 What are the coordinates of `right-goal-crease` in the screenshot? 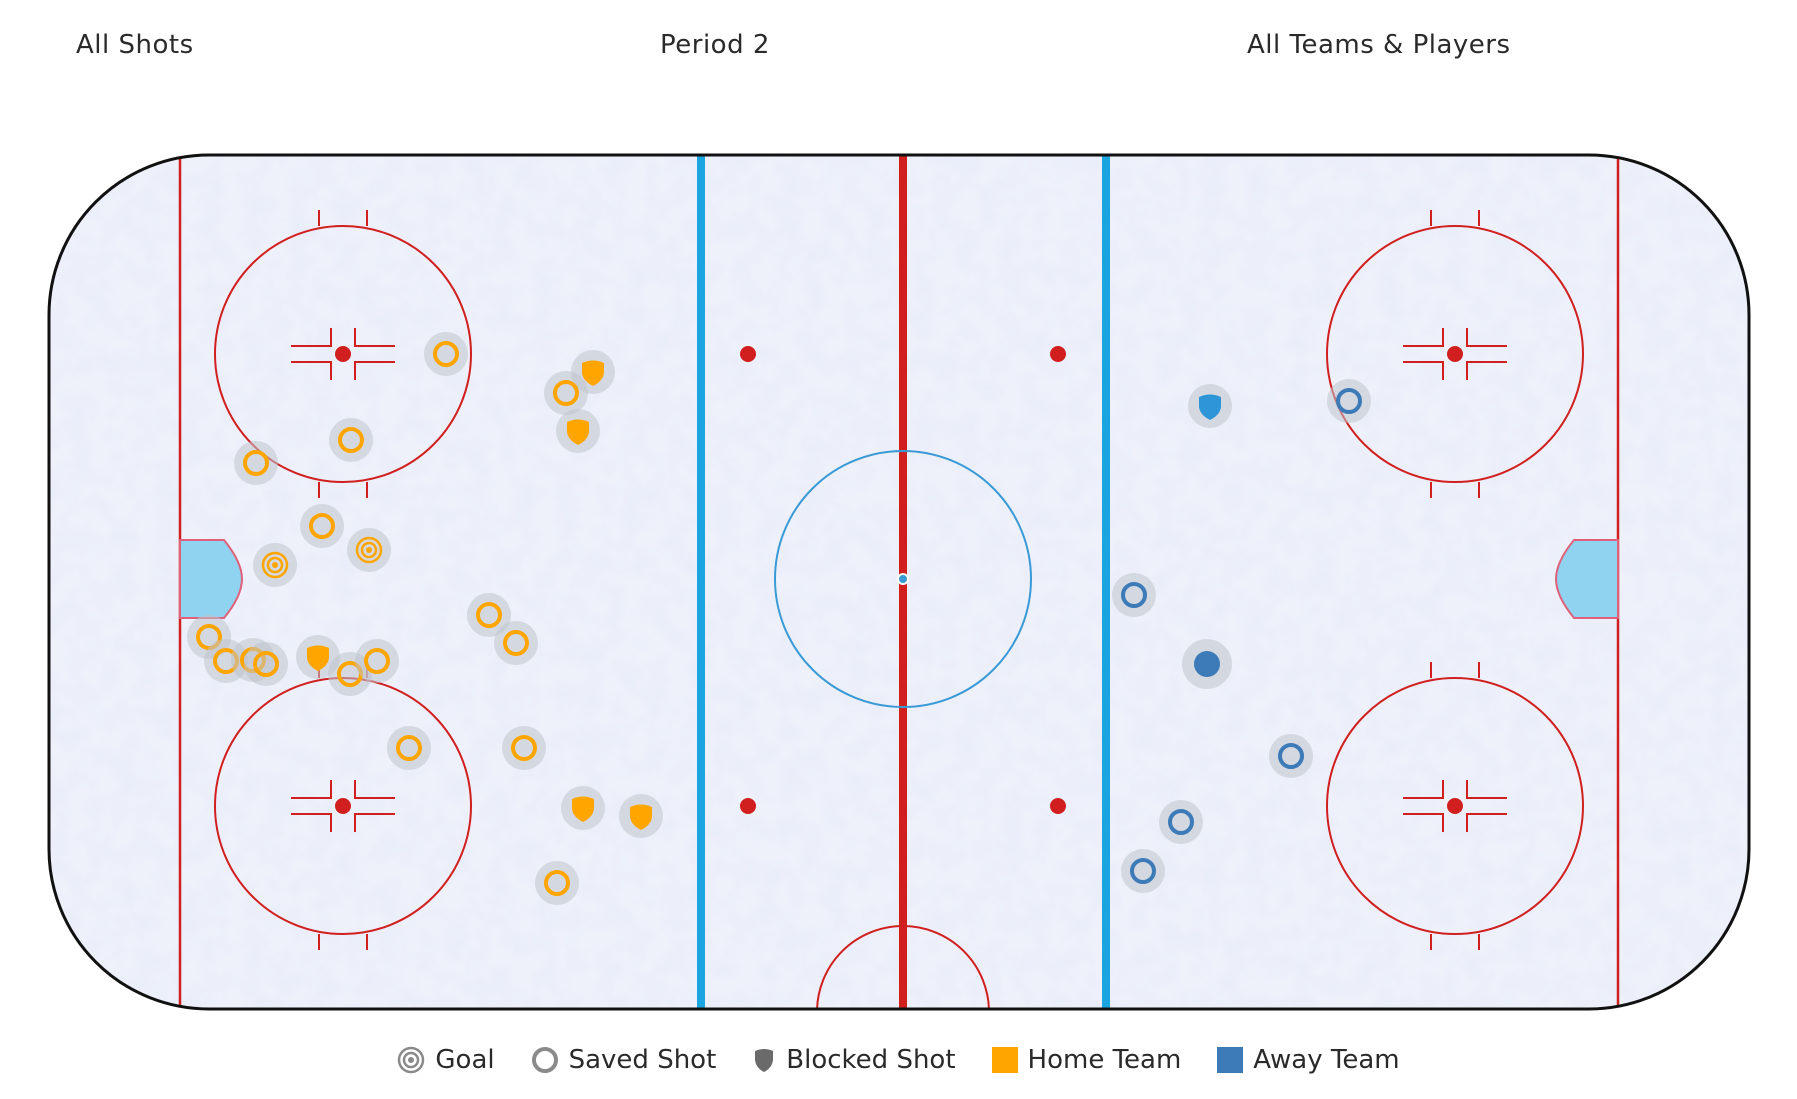 It's located at (1586, 579).